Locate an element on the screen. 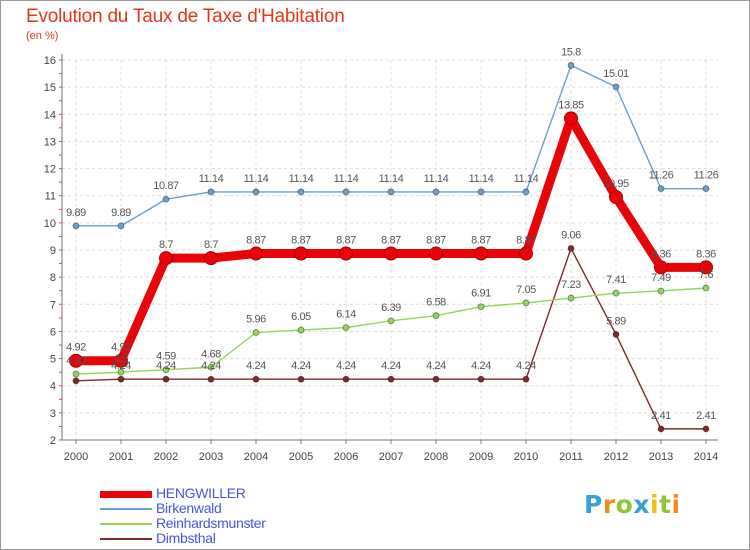  logo-letter: P is located at coordinates (593, 504).